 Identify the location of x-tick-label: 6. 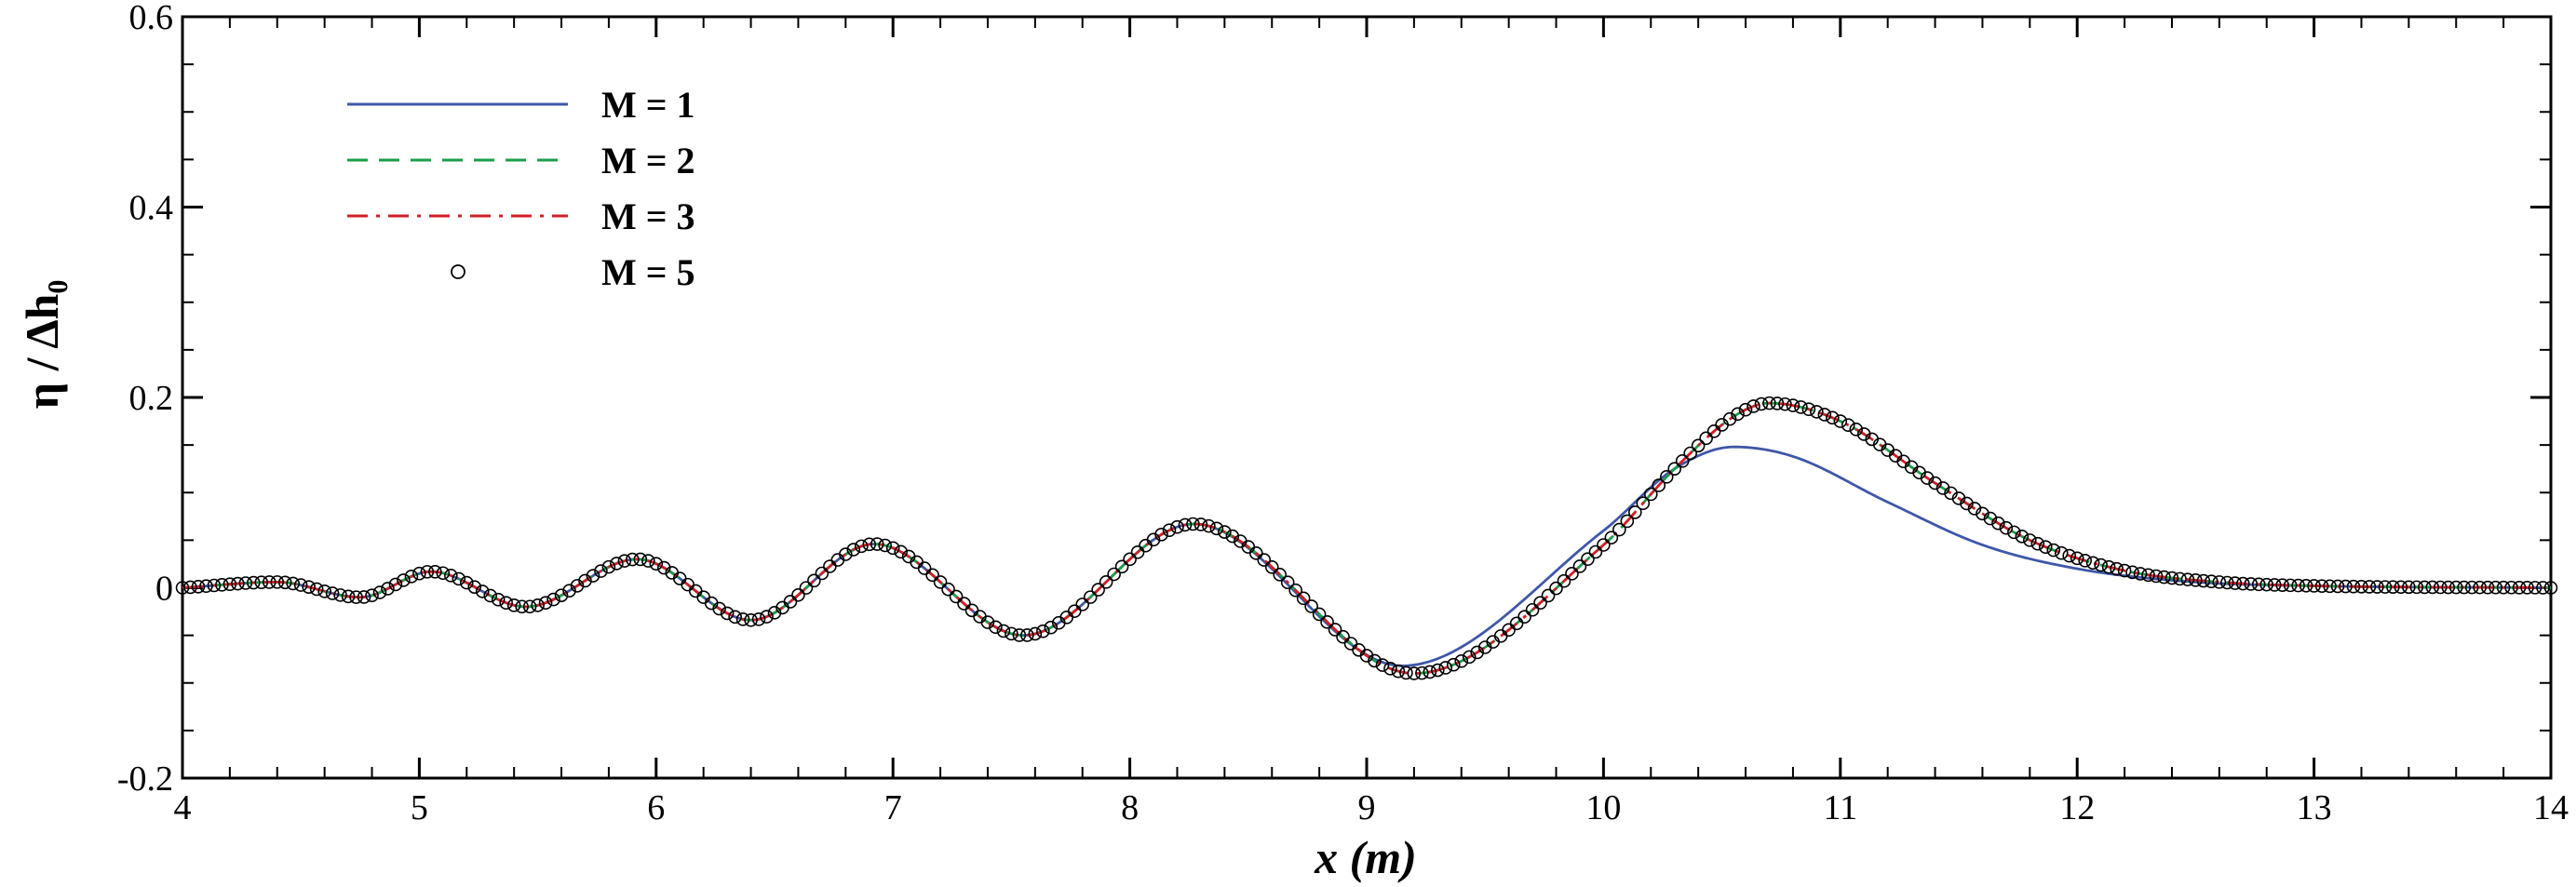
(656, 807).